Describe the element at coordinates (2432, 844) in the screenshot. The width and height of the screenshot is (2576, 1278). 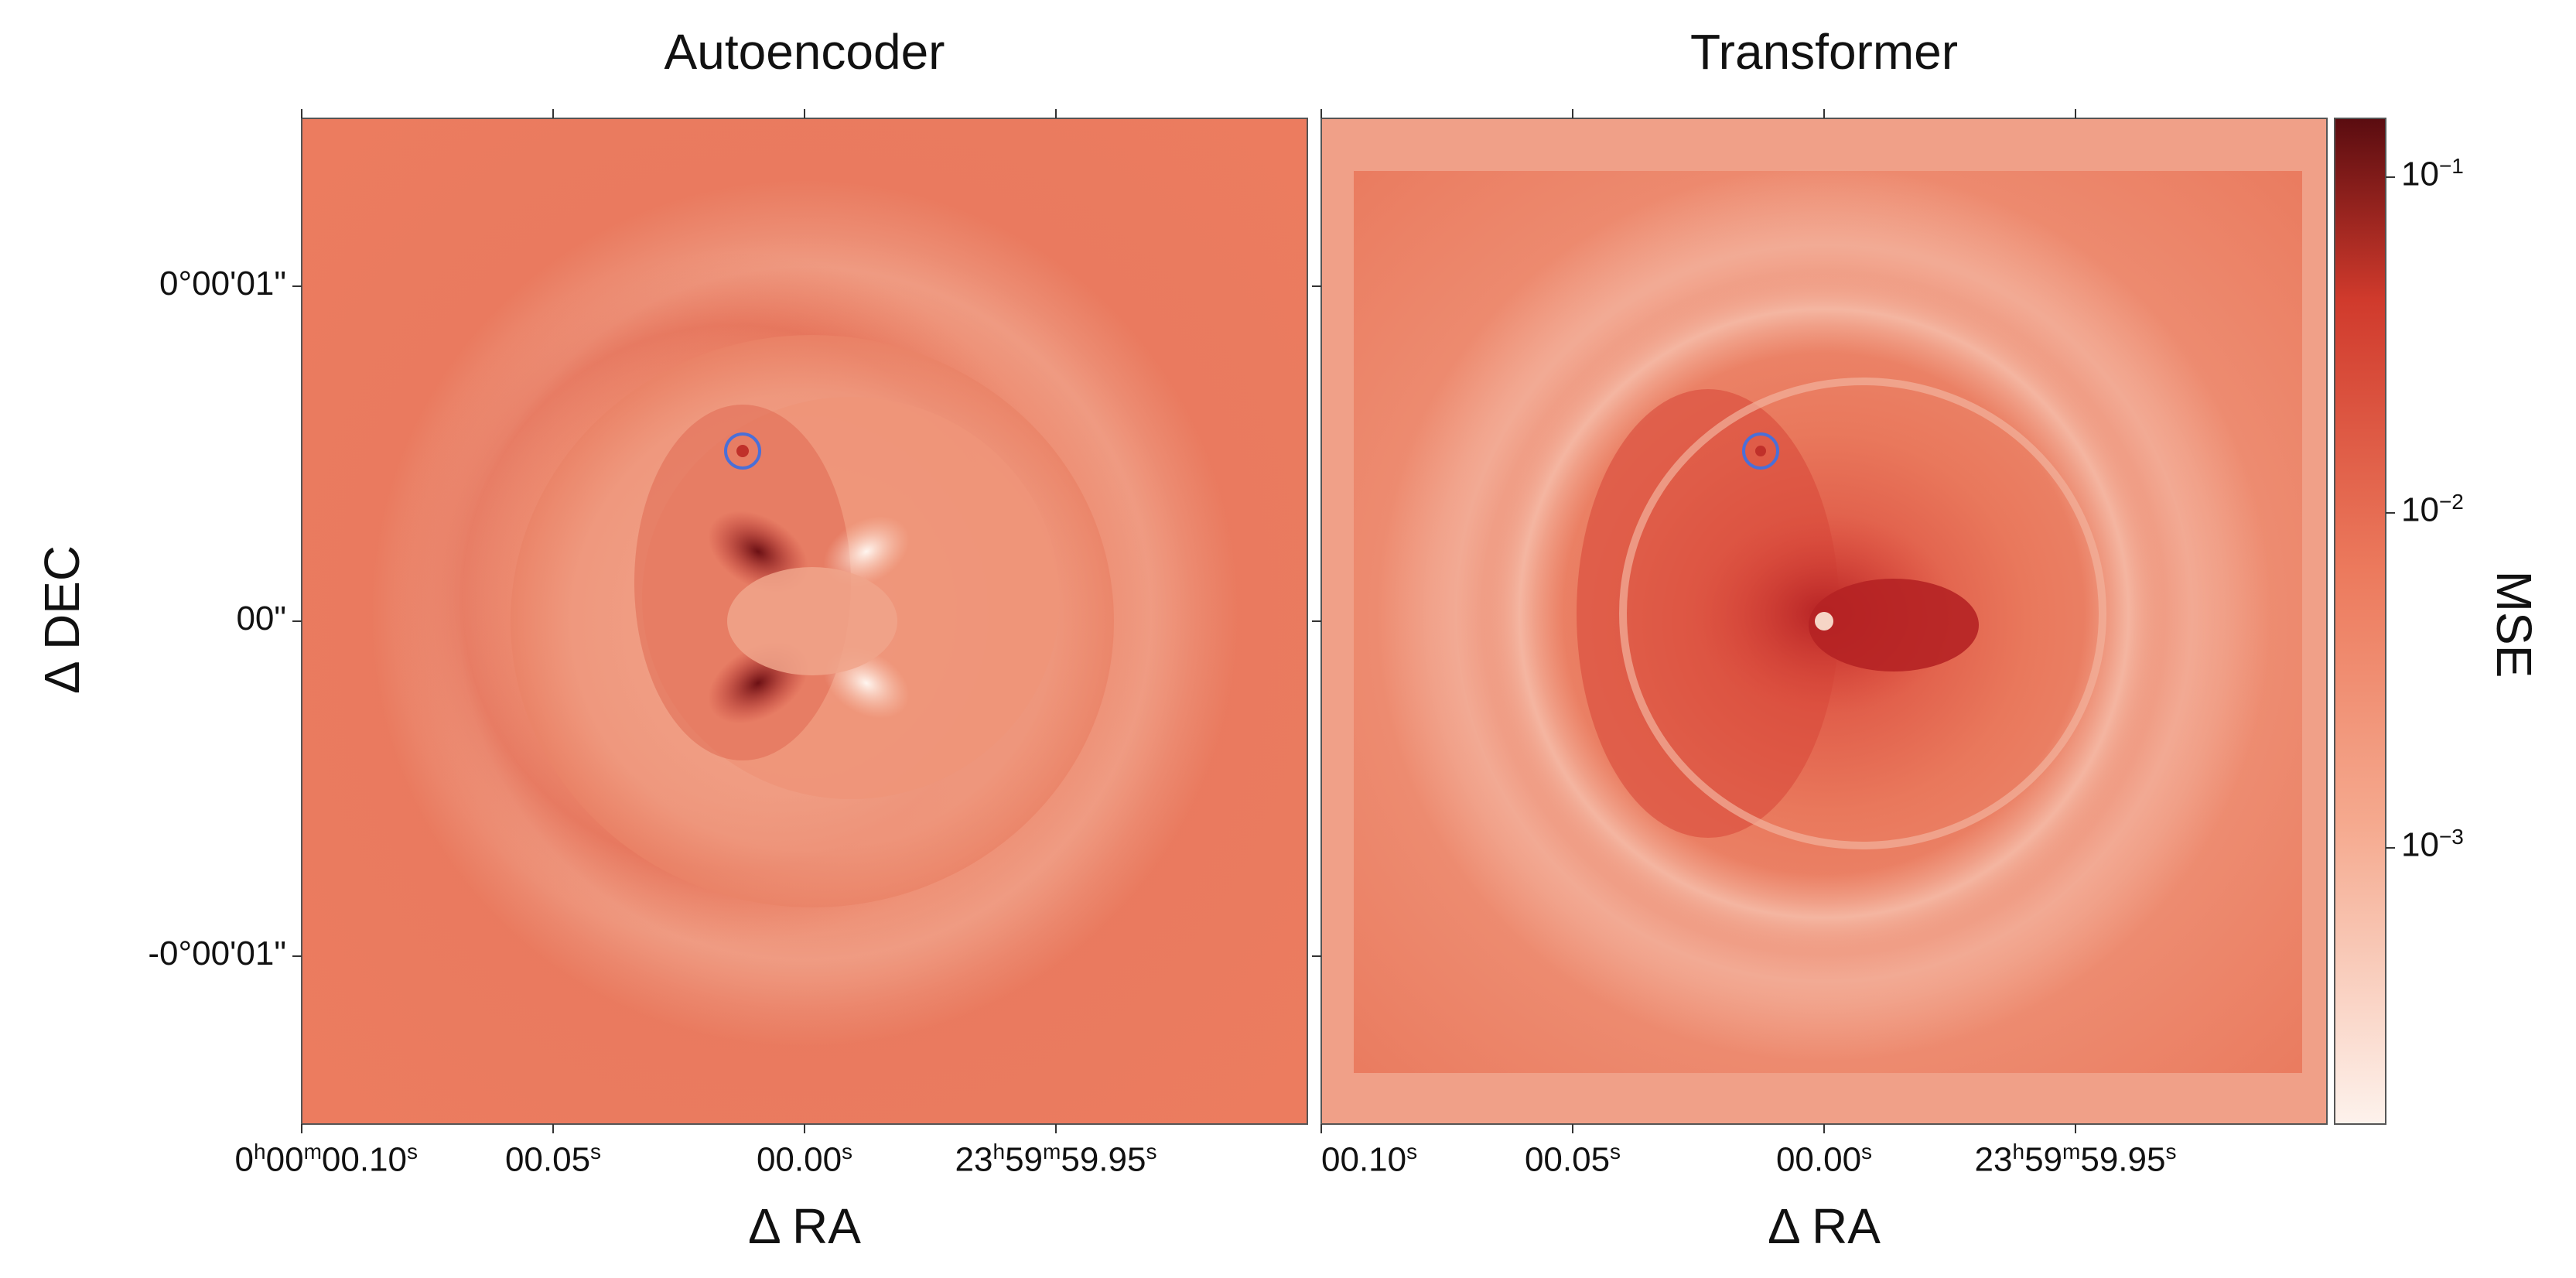
I see `colorbar-tick-label: 10⁻³` at that location.